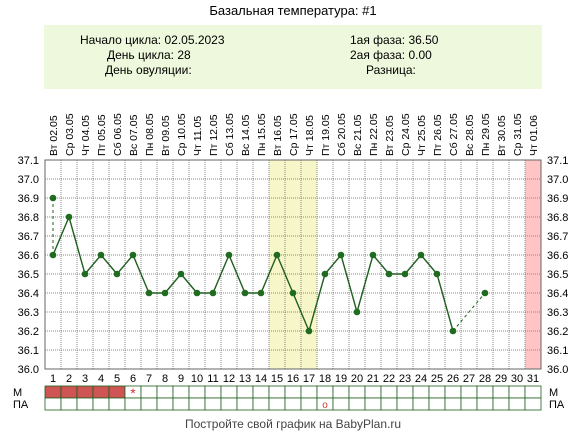  I want to click on date-label: Вс 07.05, so click(134, 135).